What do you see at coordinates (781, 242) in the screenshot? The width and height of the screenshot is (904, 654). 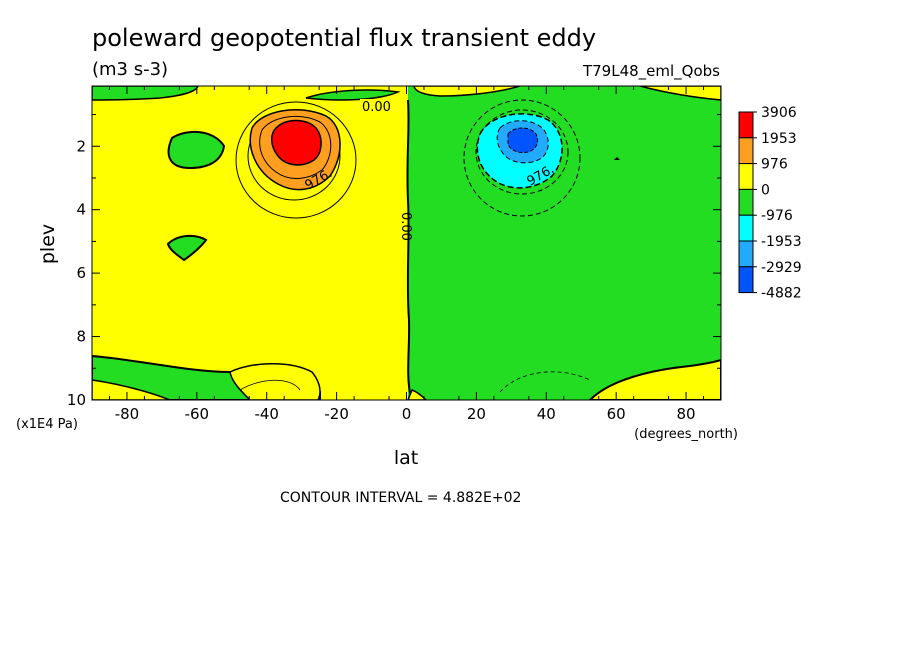 I see `colorbar-label: -1953` at bounding box center [781, 242].